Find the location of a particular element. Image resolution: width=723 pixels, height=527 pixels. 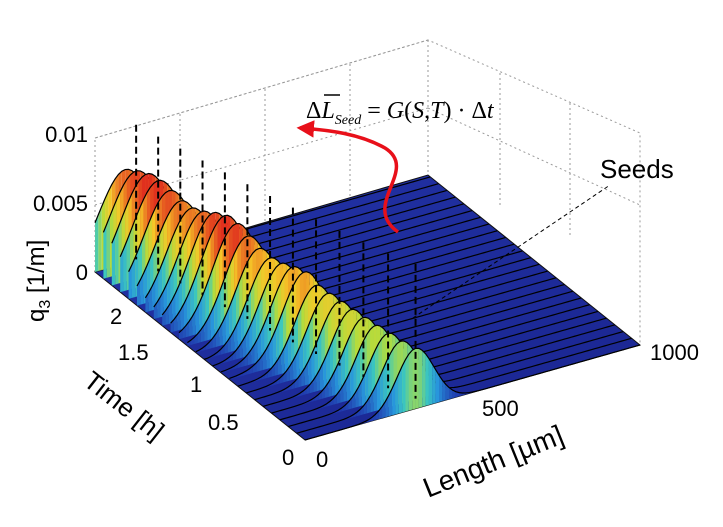

growth-equation: ΔLSeed = G(S,T) · Δt is located at coordinates (400, 111).